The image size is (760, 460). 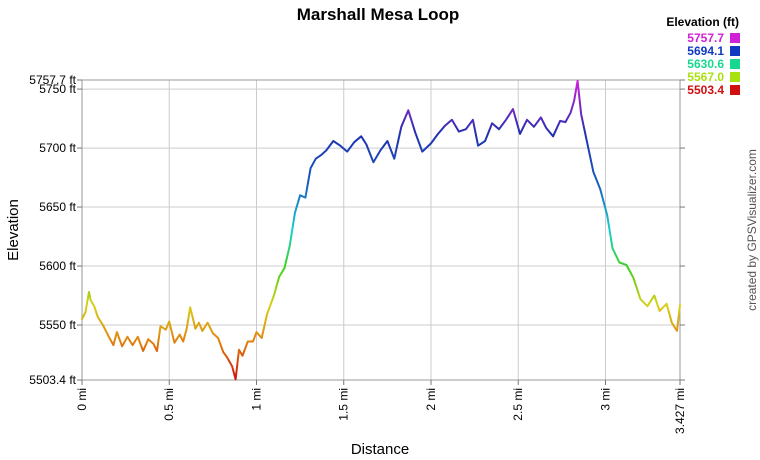 What do you see at coordinates (57, 89) in the screenshot?
I see `y-tick-label: 5750 ft` at bounding box center [57, 89].